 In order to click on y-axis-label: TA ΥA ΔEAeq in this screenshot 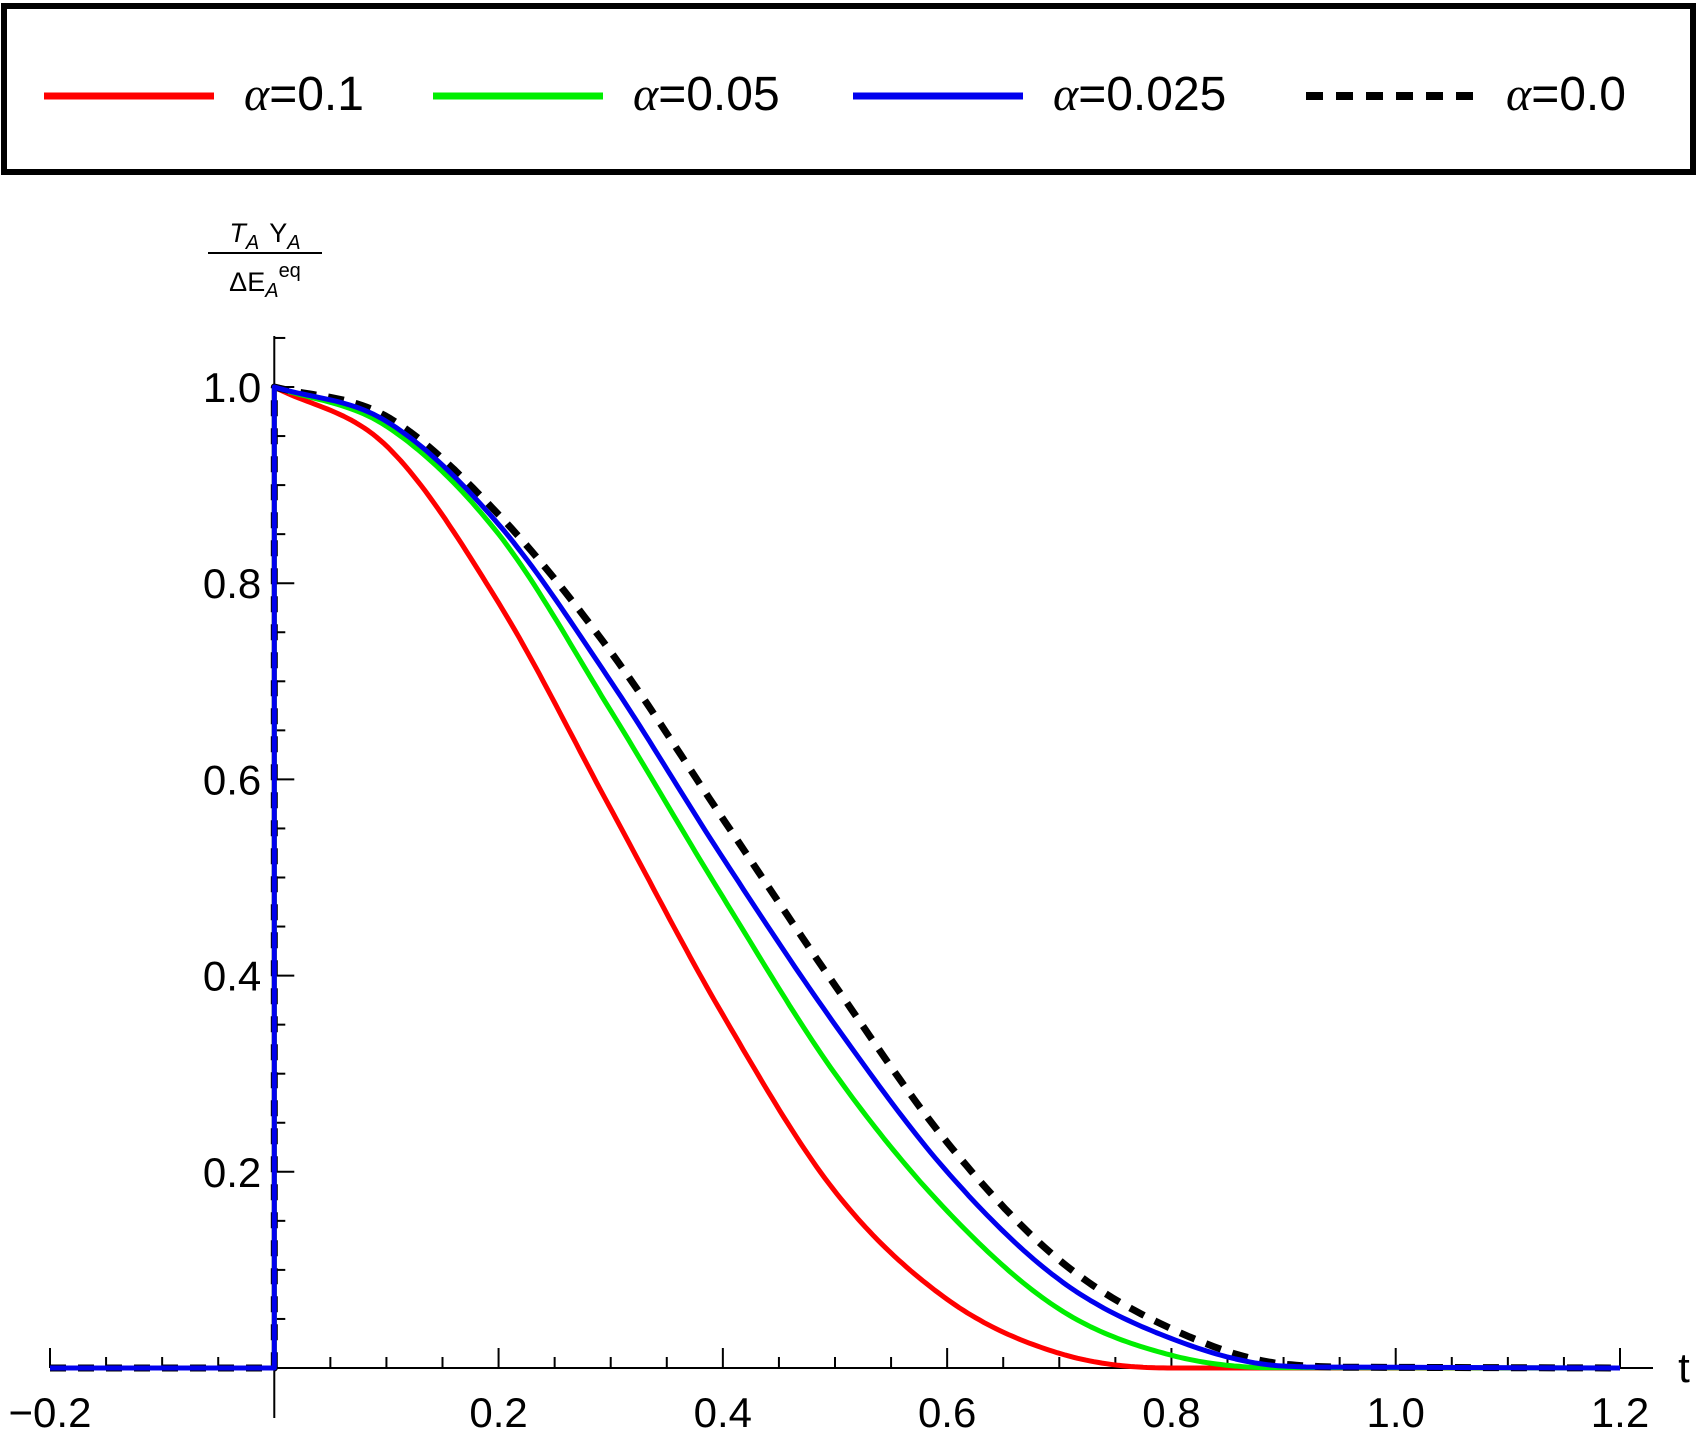, I will do `click(265, 260)`.